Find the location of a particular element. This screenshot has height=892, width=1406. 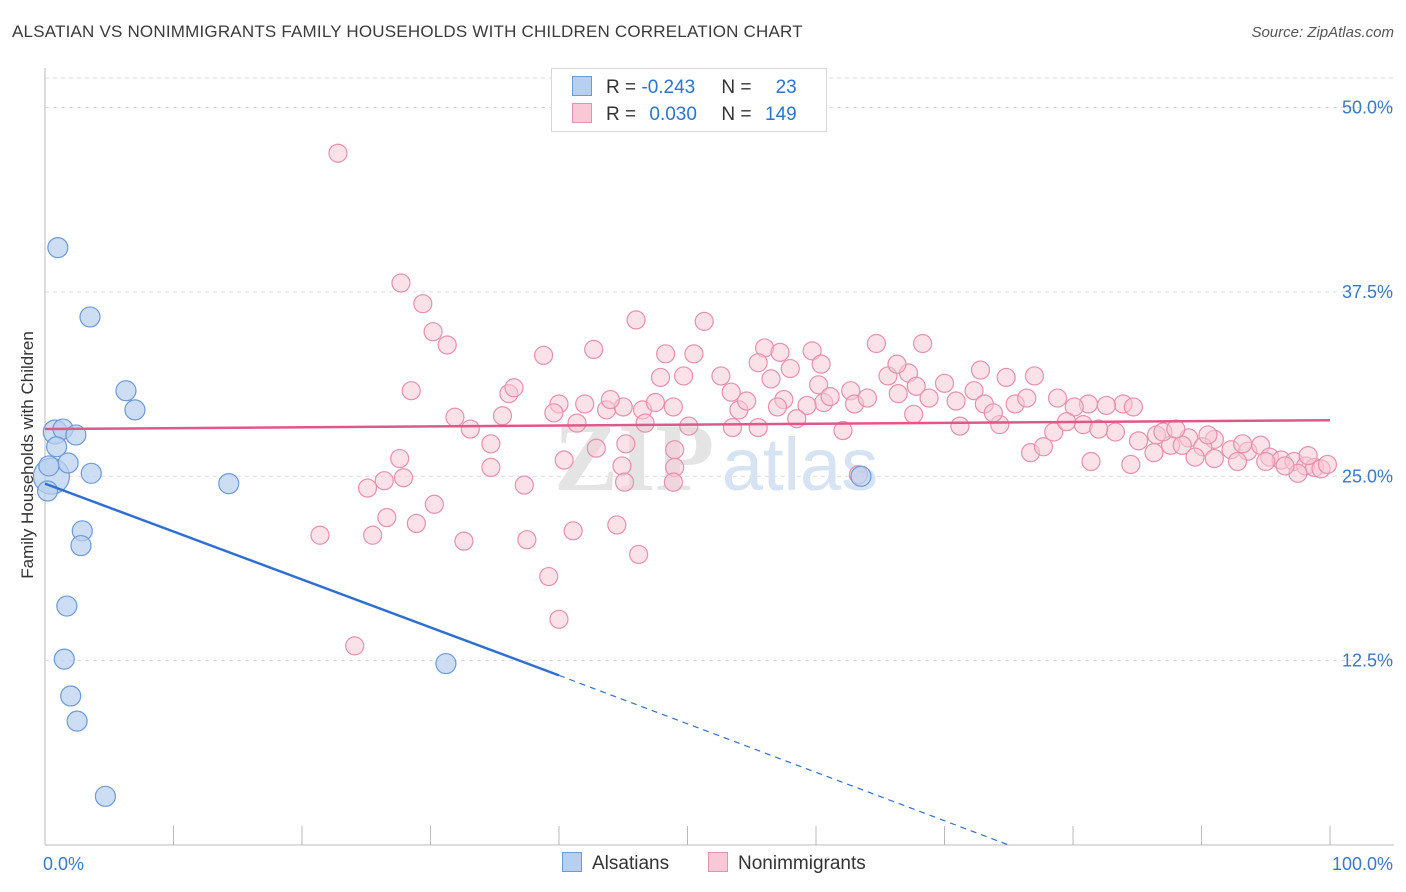

x-tick-label-min: 0.0% is located at coordinates (63, 864).